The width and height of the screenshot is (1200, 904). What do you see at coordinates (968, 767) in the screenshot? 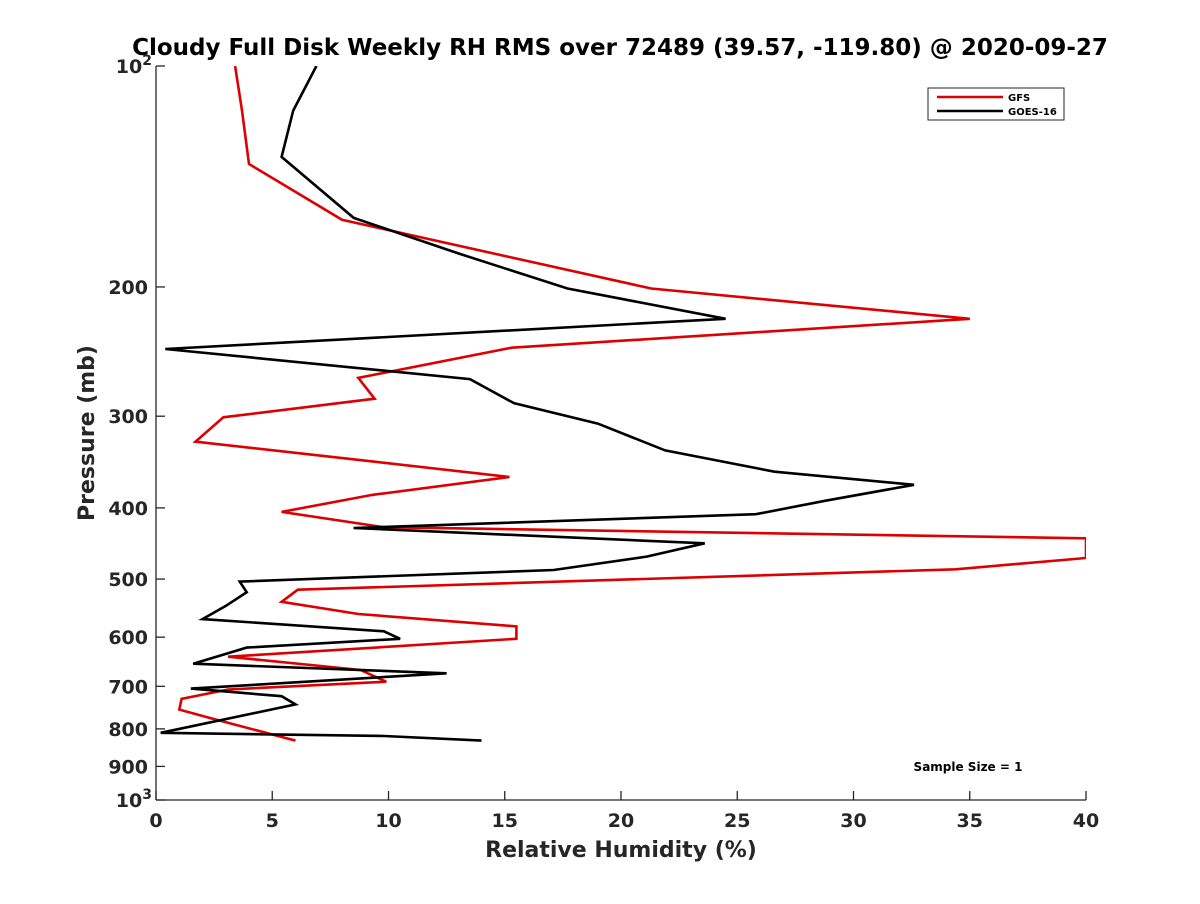
I see `sample-size-annotation: Sample Size = 1` at bounding box center [968, 767].